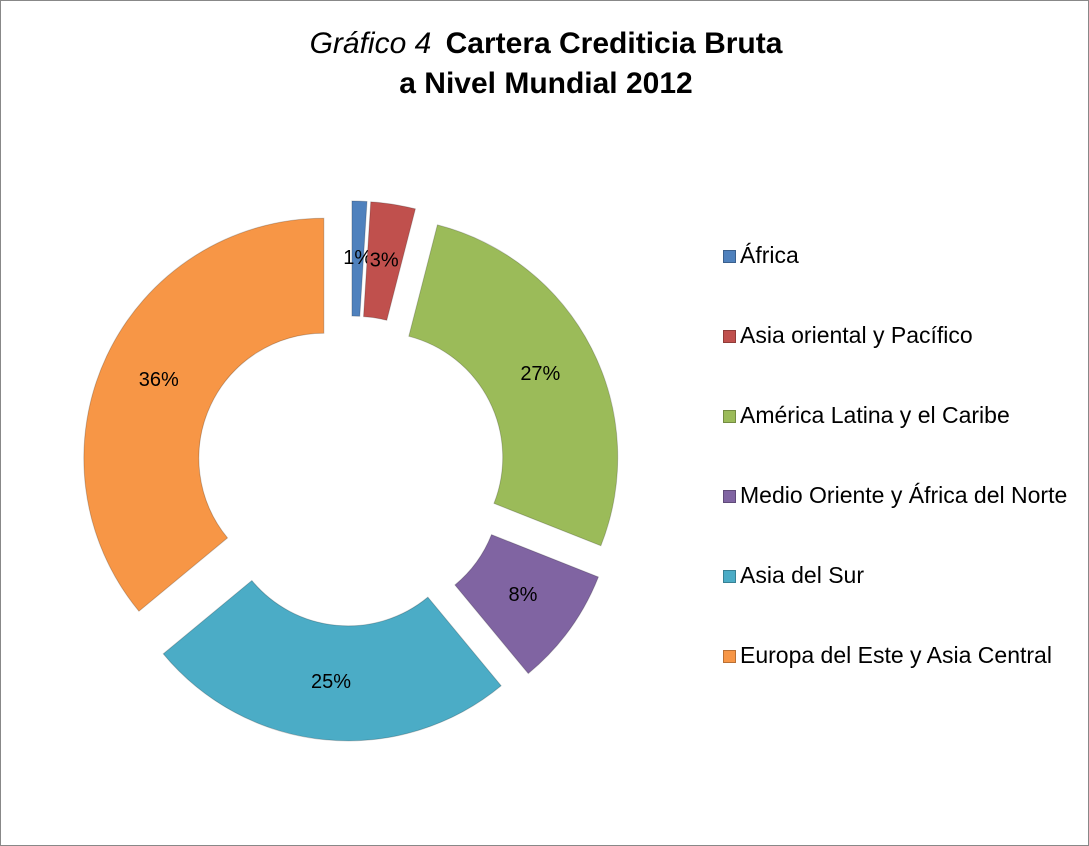 The width and height of the screenshot is (1089, 846). What do you see at coordinates (898, 681) in the screenshot?
I see `legend-item: Europa del Este y Asia Central` at bounding box center [898, 681].